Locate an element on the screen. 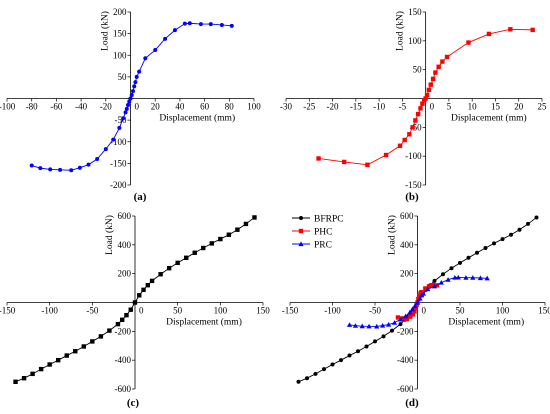 The image size is (550, 414). legend: BFRPC PHC PRC is located at coordinates (318, 233).